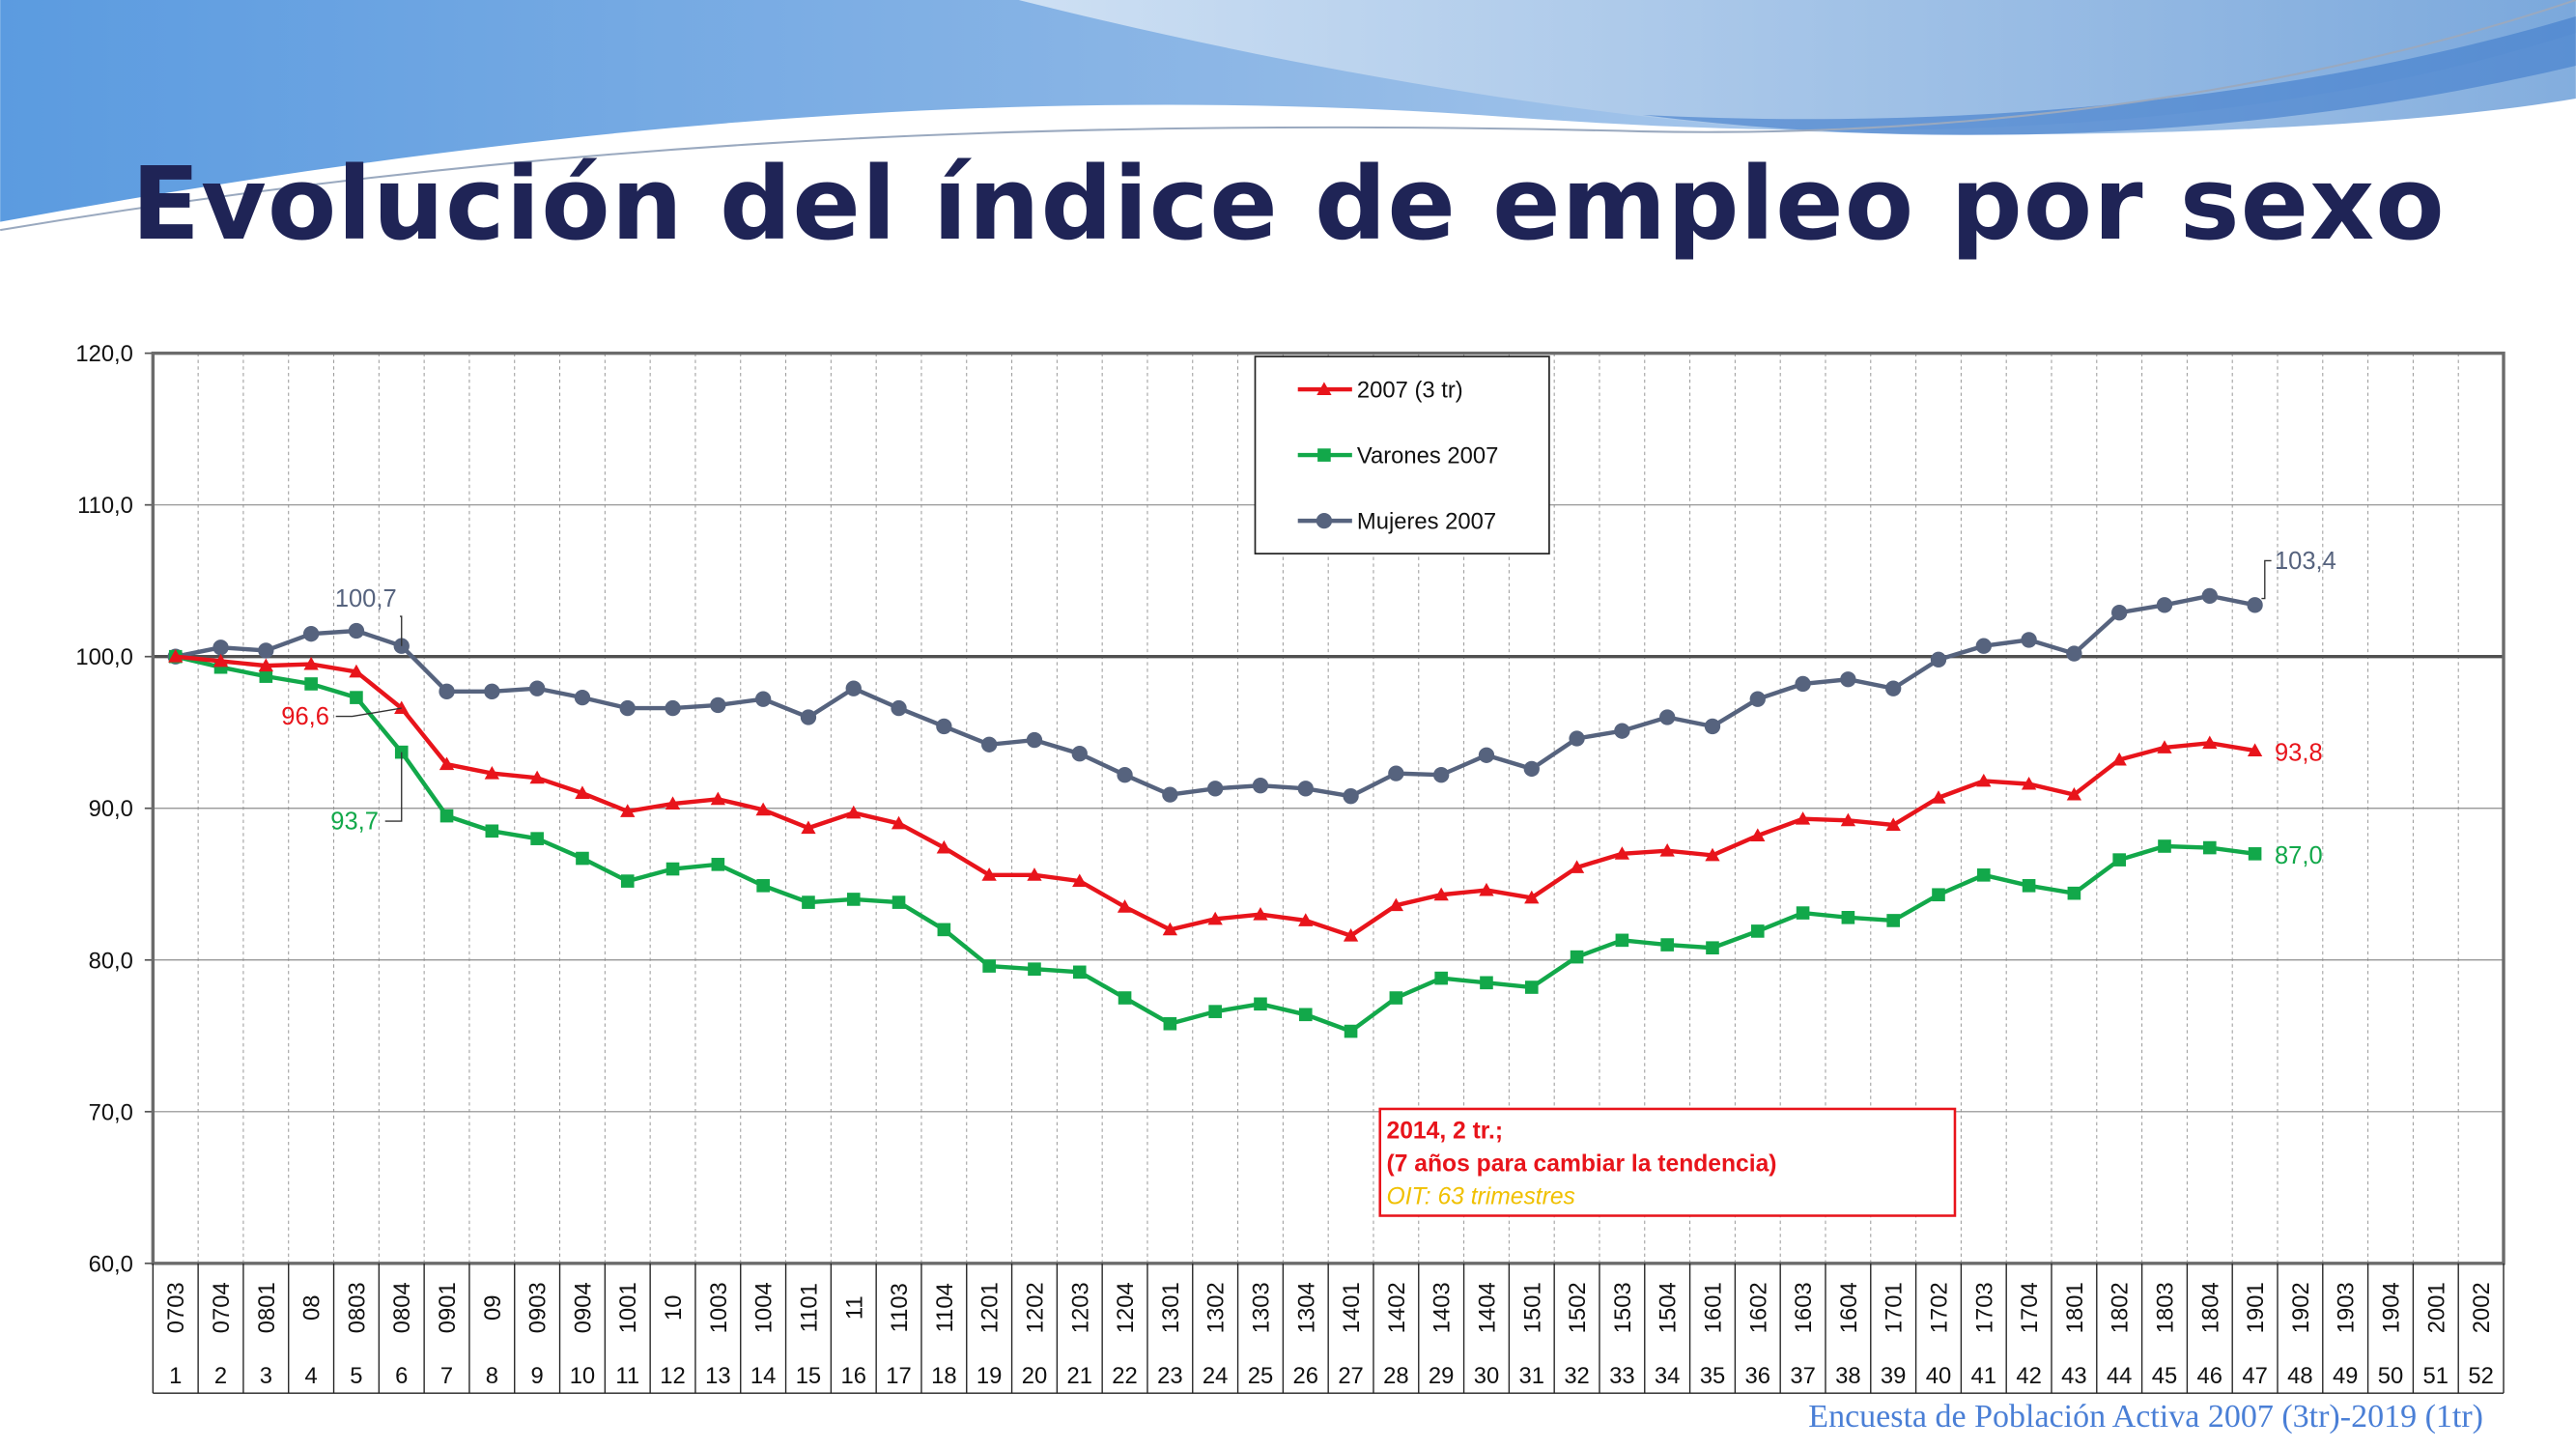  Describe the element at coordinates (111, 1264) in the screenshot. I see `y-tick-label: 60,0` at that location.